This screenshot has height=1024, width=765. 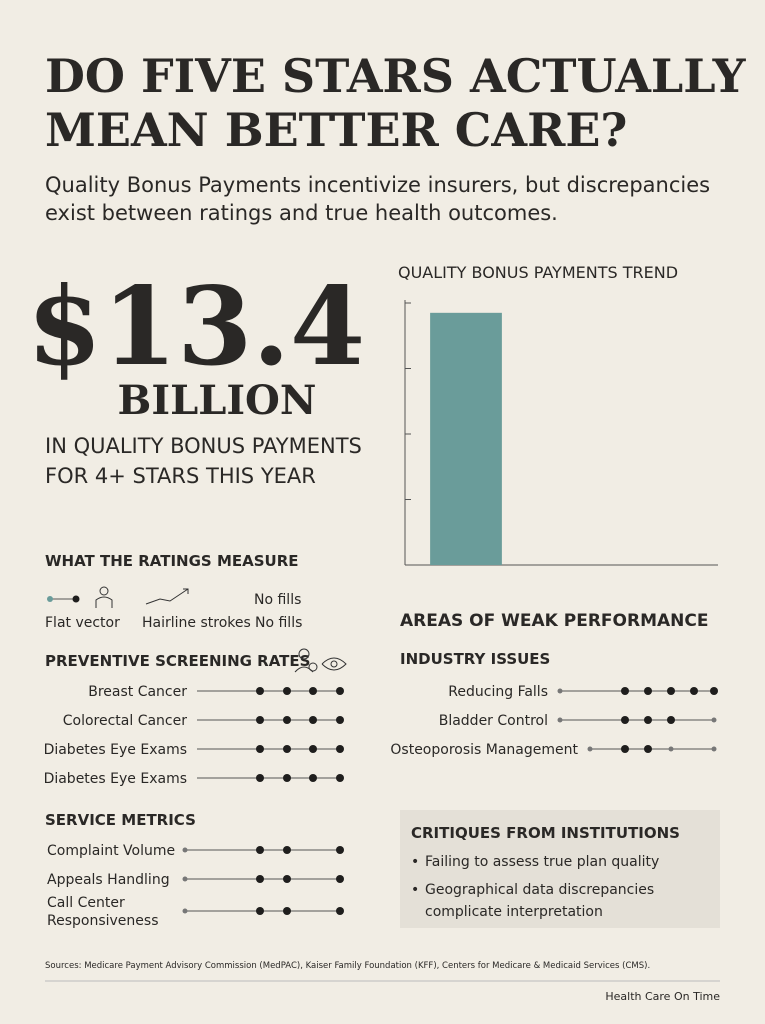 I want to click on stat-caption: IN QUALITY BONUS PAYMENTS, so click(x=203, y=446).